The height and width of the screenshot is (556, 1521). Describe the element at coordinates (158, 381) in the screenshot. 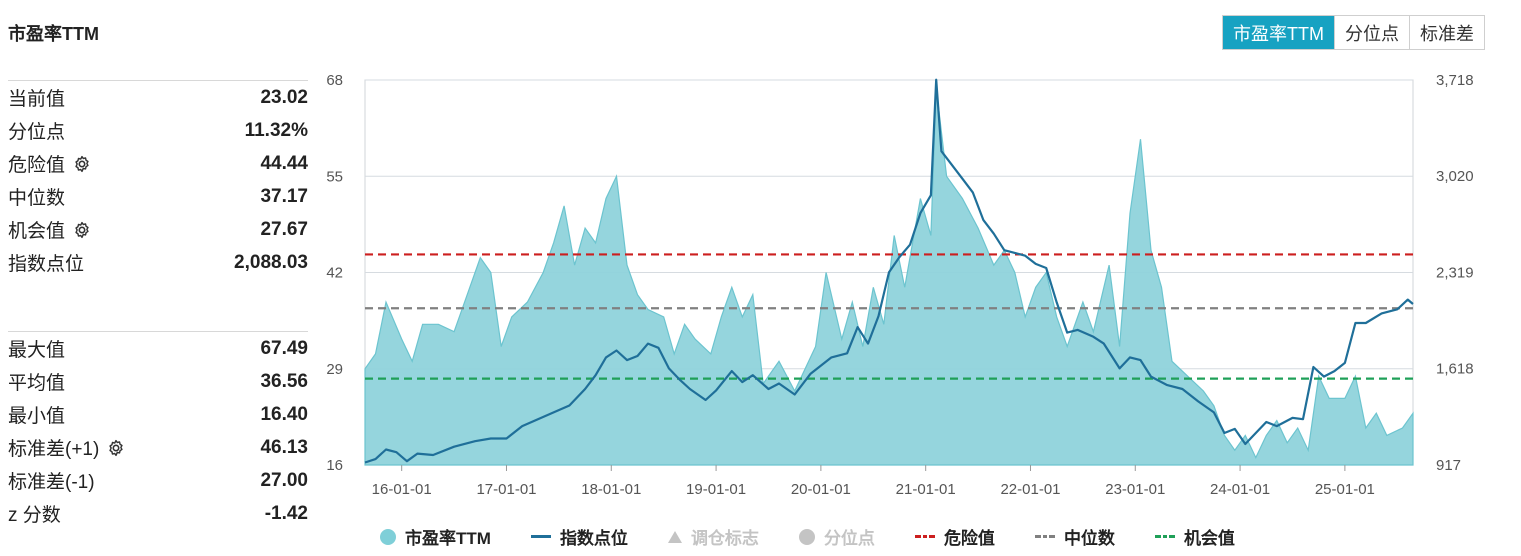

I see `stat-row: 平均值 36.56` at that location.